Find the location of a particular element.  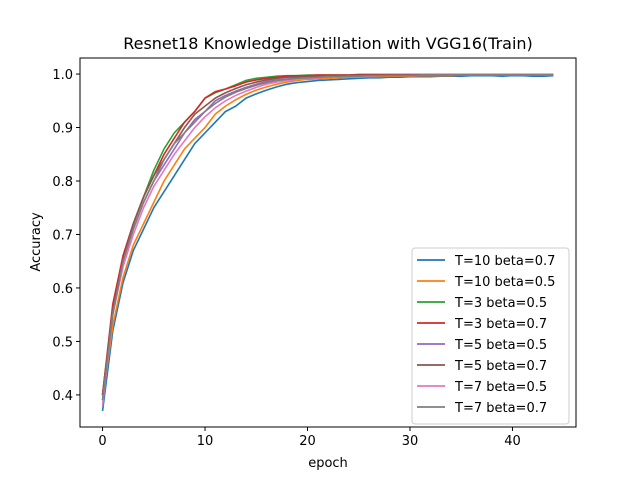

y-tick-label: 1.0 is located at coordinates (62, 75).